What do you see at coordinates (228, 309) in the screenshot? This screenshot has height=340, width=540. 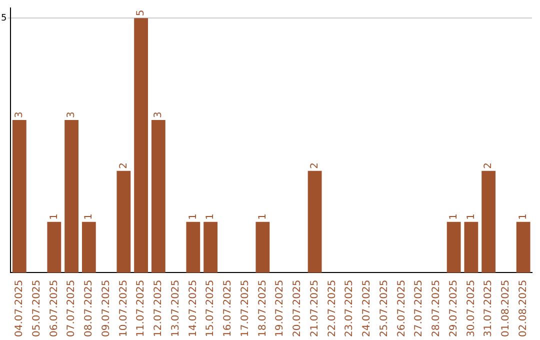 I see `x-tick-label: 16.07.2025` at bounding box center [228, 309].